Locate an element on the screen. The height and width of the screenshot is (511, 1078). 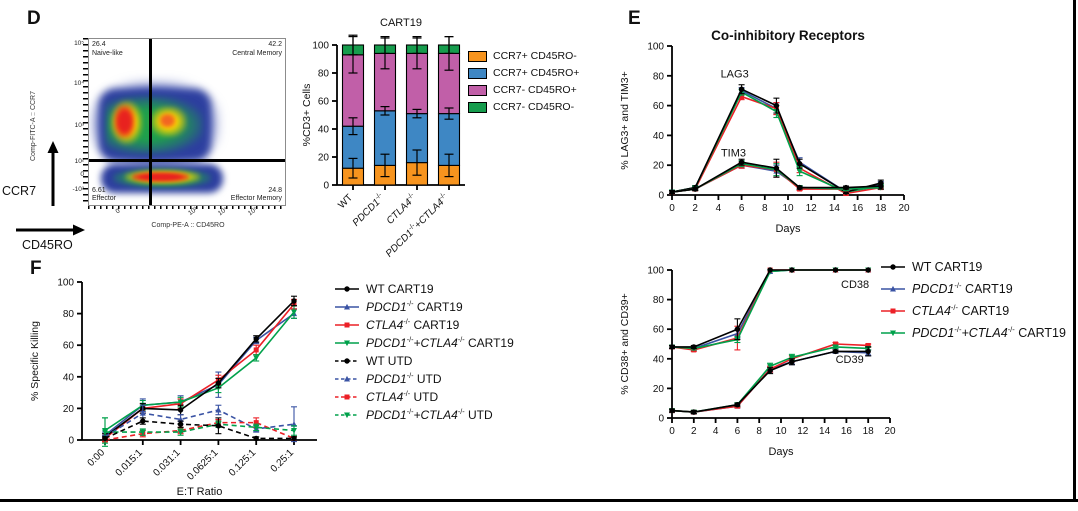
svg-text: WT is located at coordinates (345, 201).